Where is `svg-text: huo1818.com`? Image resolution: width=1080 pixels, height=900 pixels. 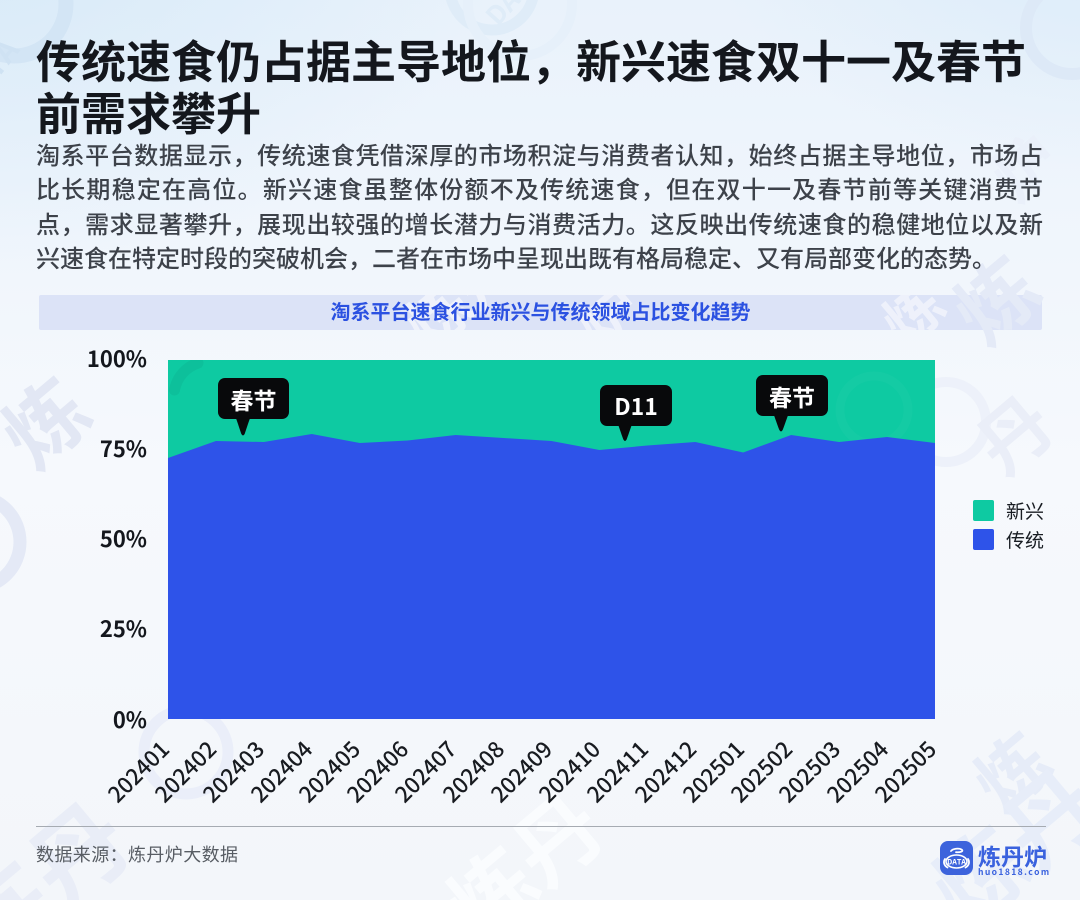
svg-text: huo1818.com is located at coordinates (1014, 872).